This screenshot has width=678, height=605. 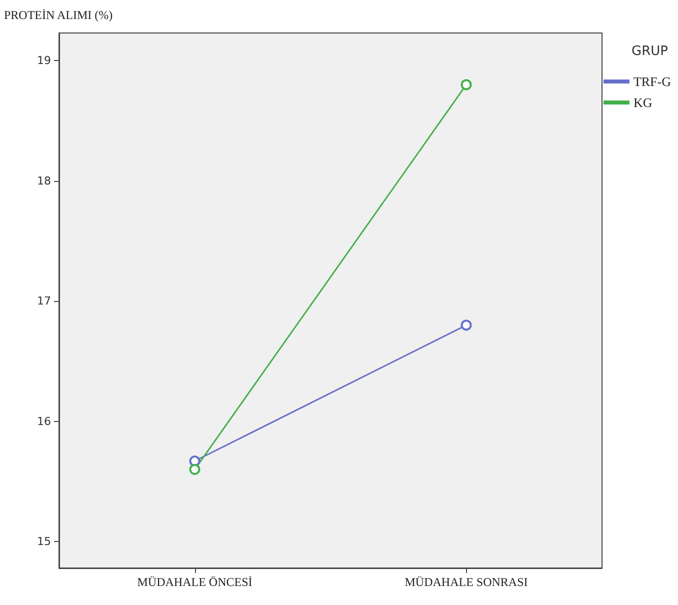 I want to click on y-tick-label: 17, so click(x=44, y=301).